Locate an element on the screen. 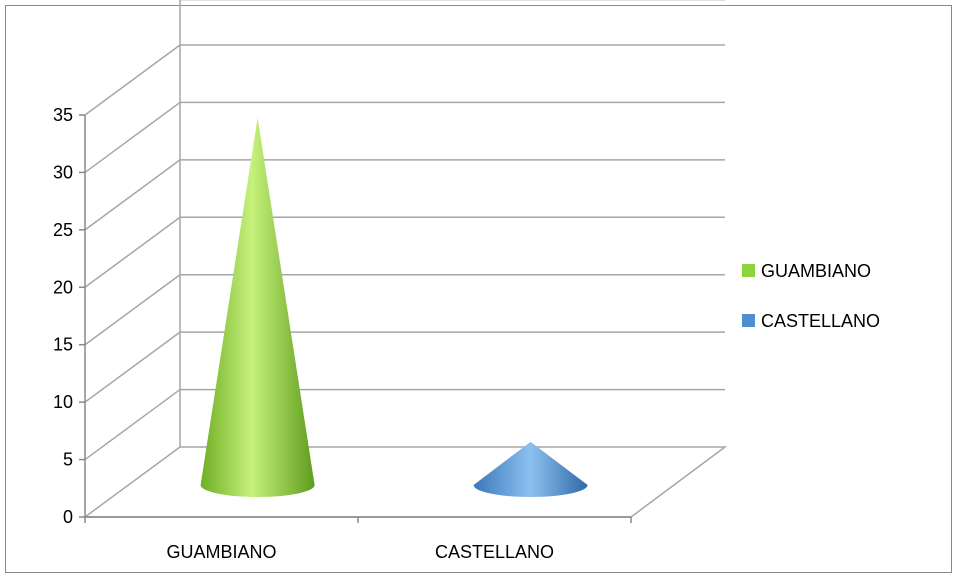  y-tick-label: 35 is located at coordinates (63, 115).